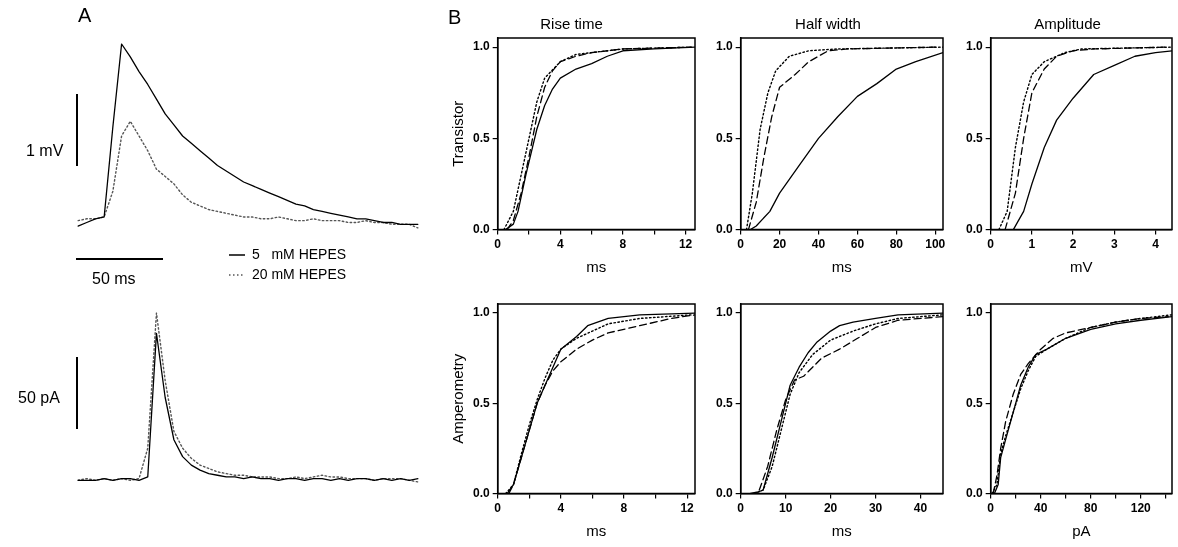 The height and width of the screenshot is (547, 1178). What do you see at coordinates (1141, 508) in the screenshot?
I see `x-tick-label: 120` at bounding box center [1141, 508].